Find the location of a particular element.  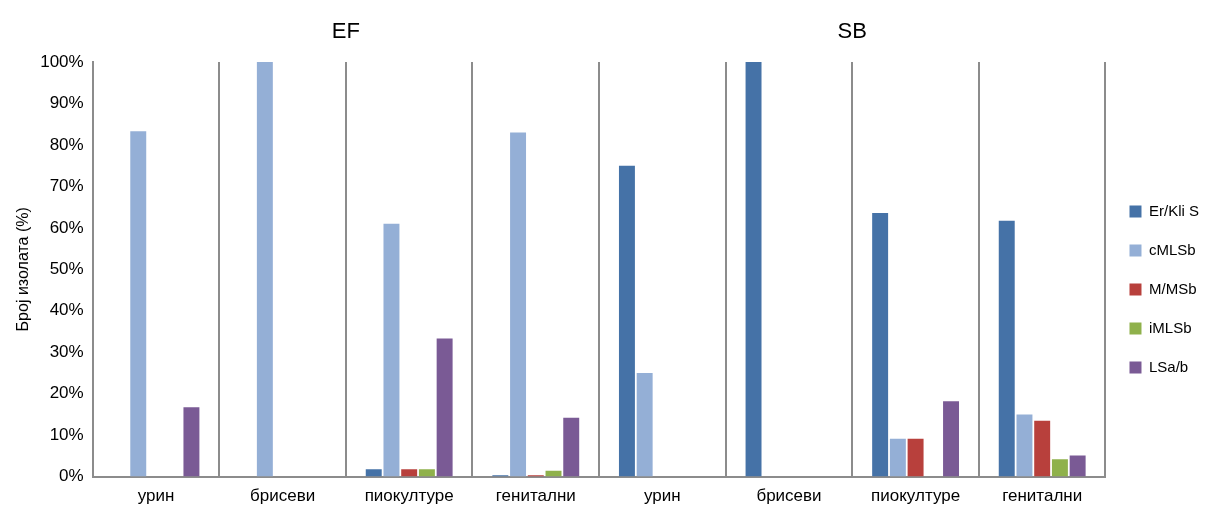

legend-label: M/MSb is located at coordinates (1172, 288).